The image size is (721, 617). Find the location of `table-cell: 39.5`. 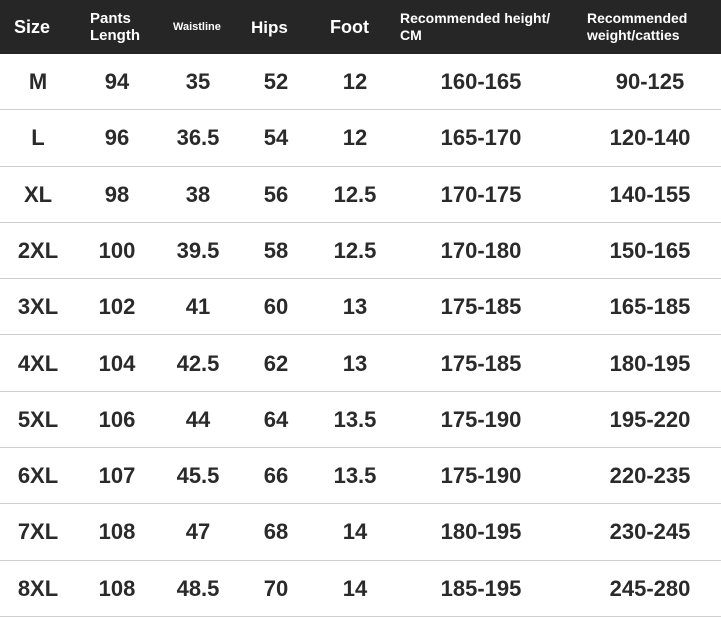

table-cell: 39.5 is located at coordinates (198, 250).